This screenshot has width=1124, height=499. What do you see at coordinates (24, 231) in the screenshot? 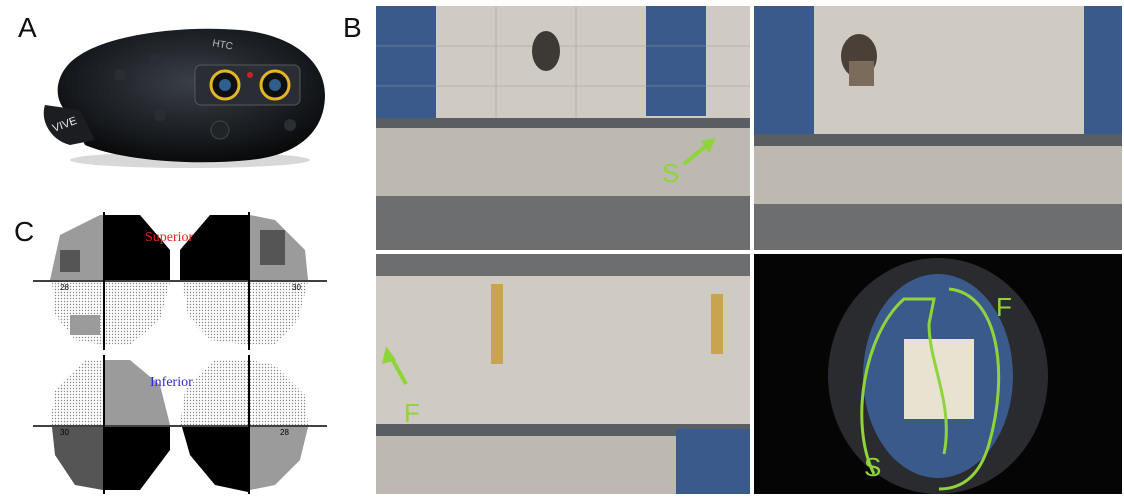
I see `panel-c-letter: C` at bounding box center [24, 231].